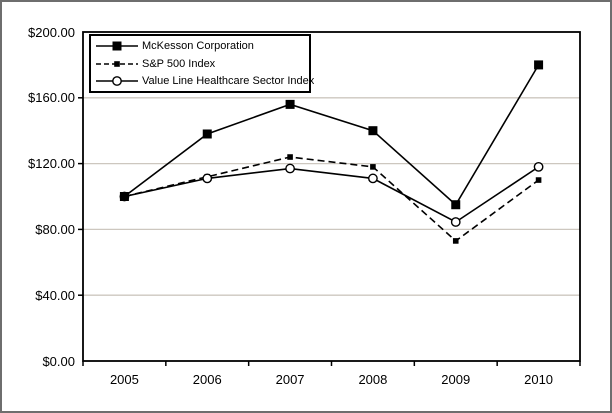 The width and height of the screenshot is (612, 413). Describe the element at coordinates (117, 81) in the screenshot. I see `legend-solid-line-open-circle-icon` at that location.